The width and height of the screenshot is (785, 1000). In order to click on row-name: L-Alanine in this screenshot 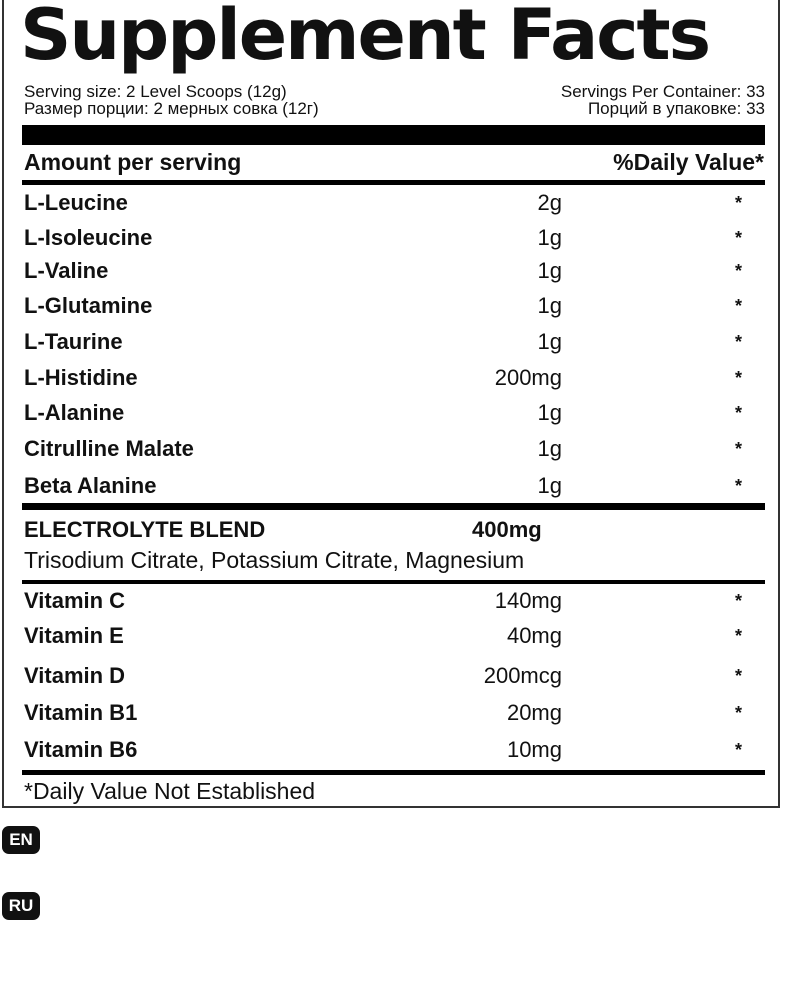, I will do `click(74, 412)`.